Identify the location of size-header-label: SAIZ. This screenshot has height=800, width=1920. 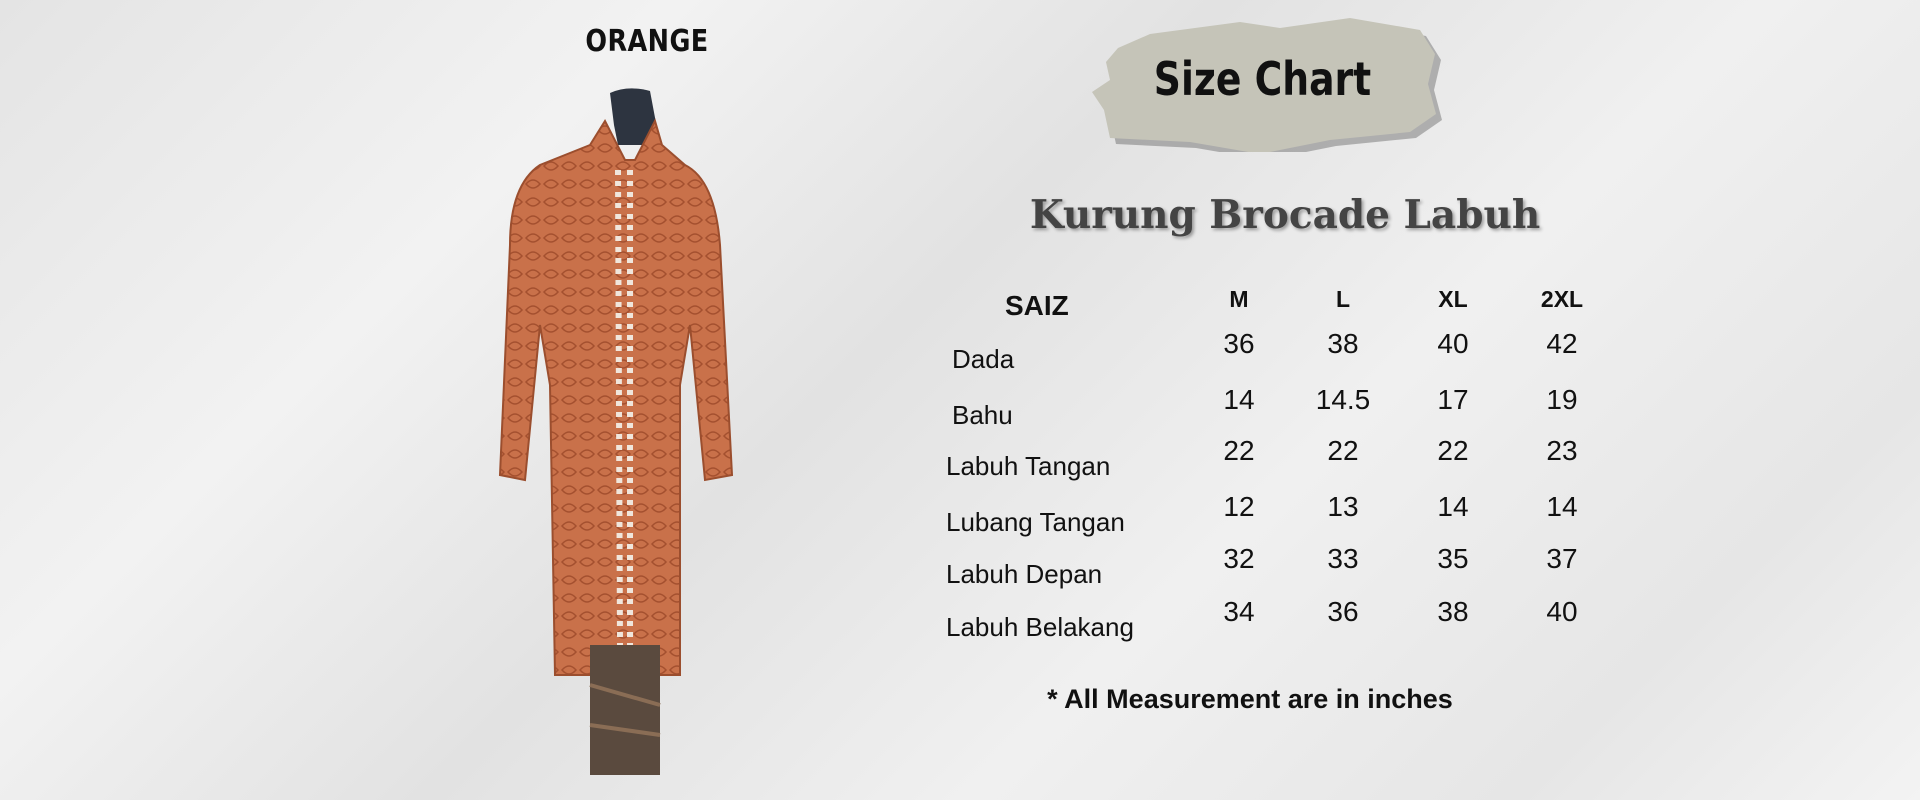
(1037, 305).